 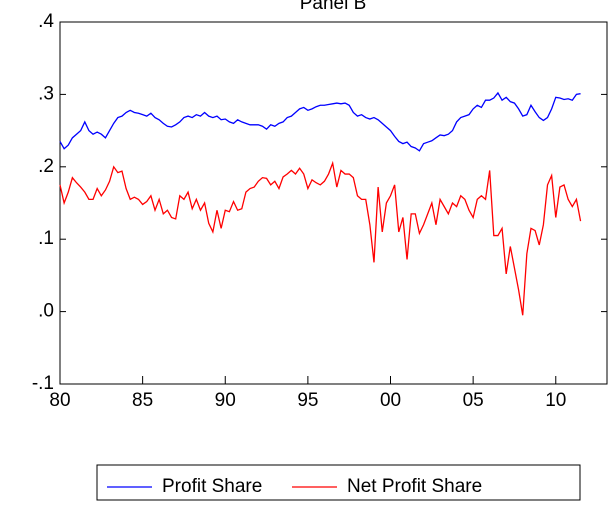 What do you see at coordinates (473, 400) in the screenshot?
I see `x-tick-label: 05` at bounding box center [473, 400].